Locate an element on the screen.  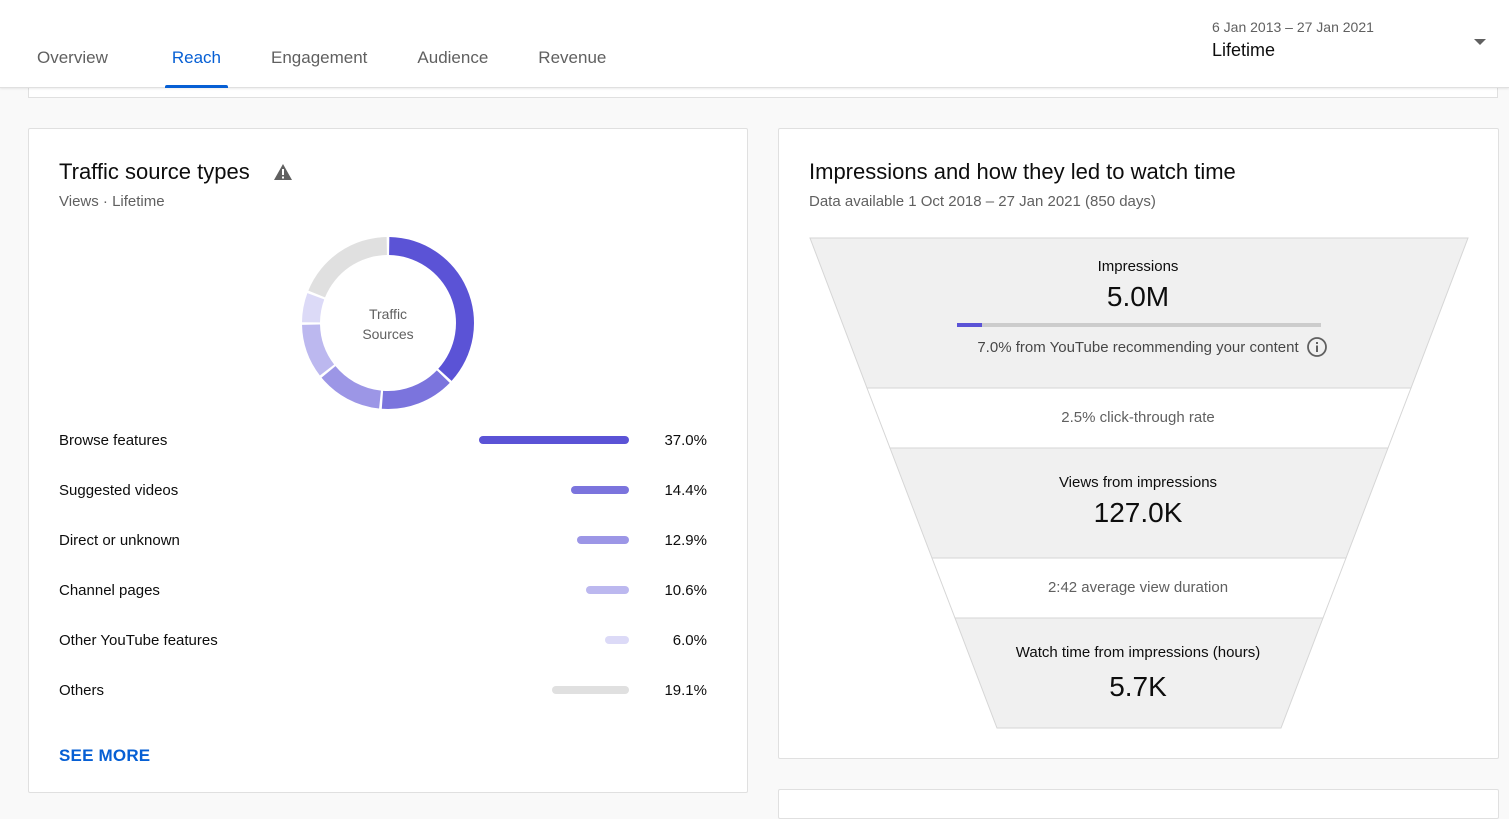
impressions-value: 5.0M is located at coordinates (1138, 296).